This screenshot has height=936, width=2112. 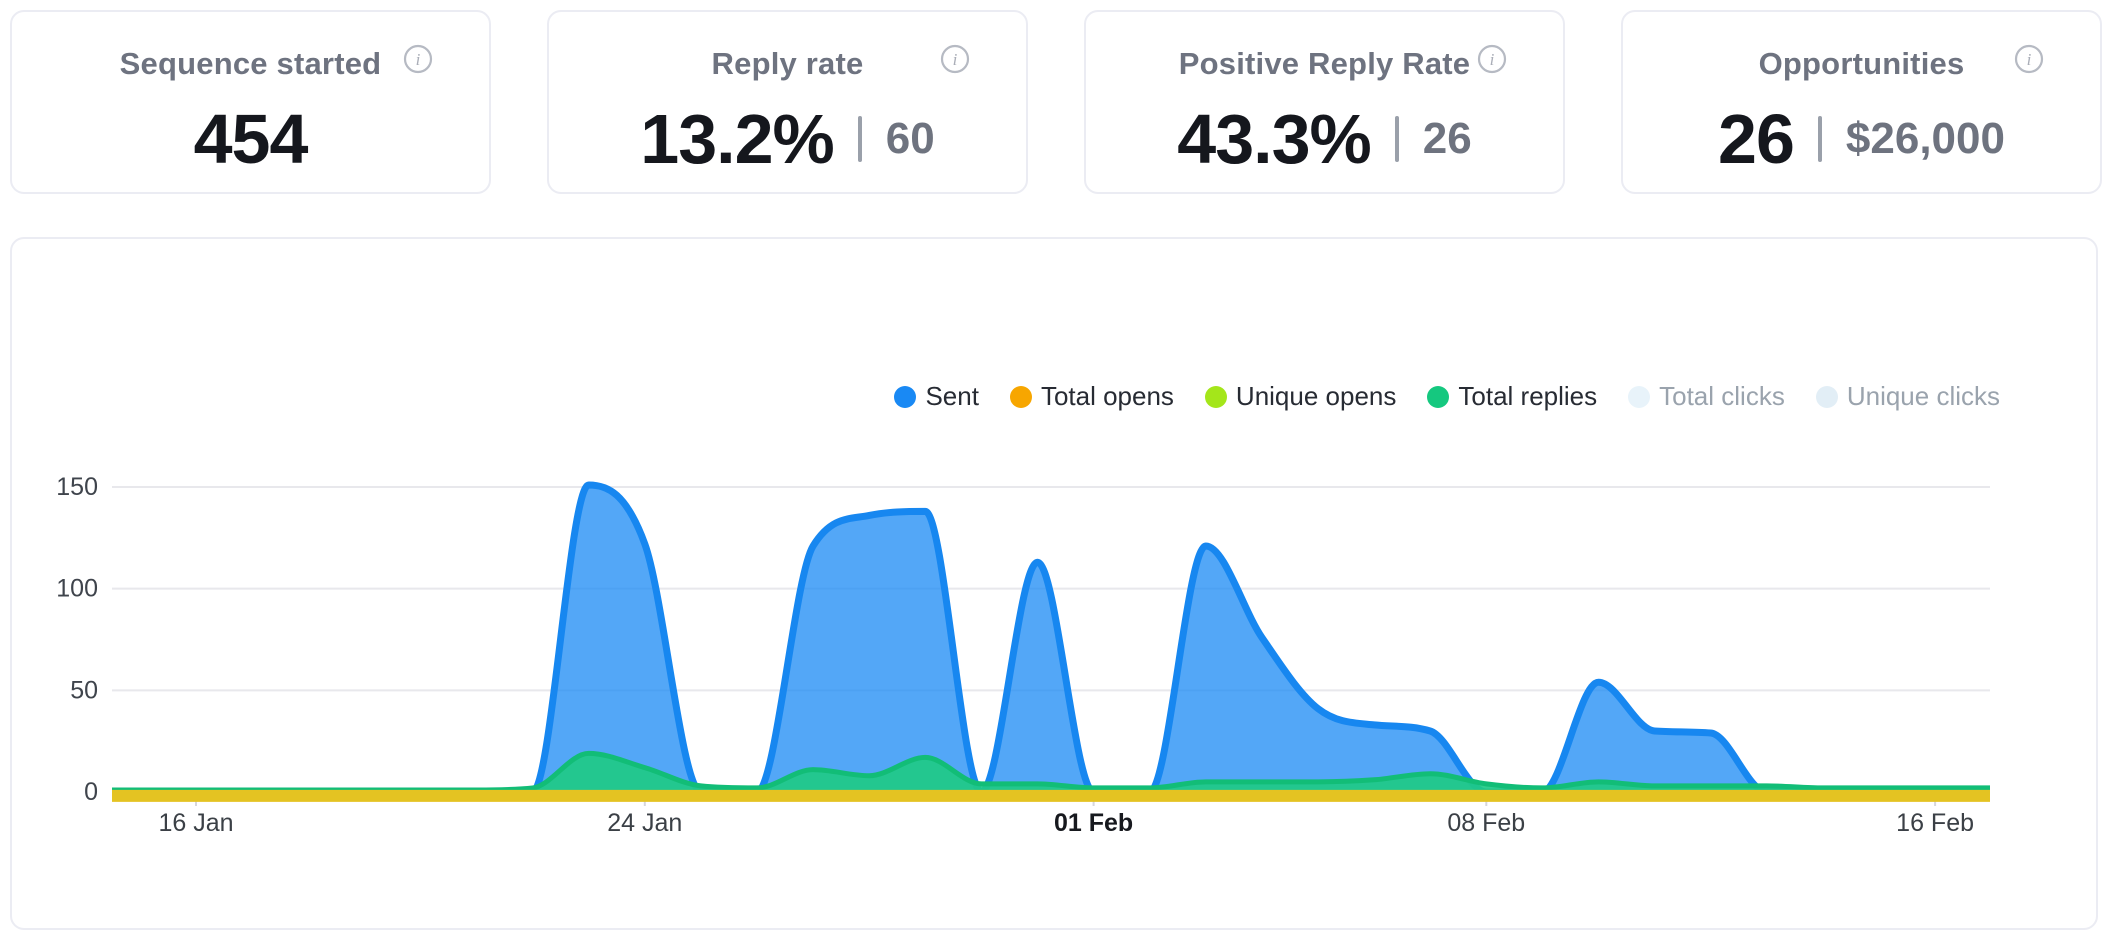 I want to click on stat-card-sequence-started: Sequence started i 454, so click(x=250, y=102).